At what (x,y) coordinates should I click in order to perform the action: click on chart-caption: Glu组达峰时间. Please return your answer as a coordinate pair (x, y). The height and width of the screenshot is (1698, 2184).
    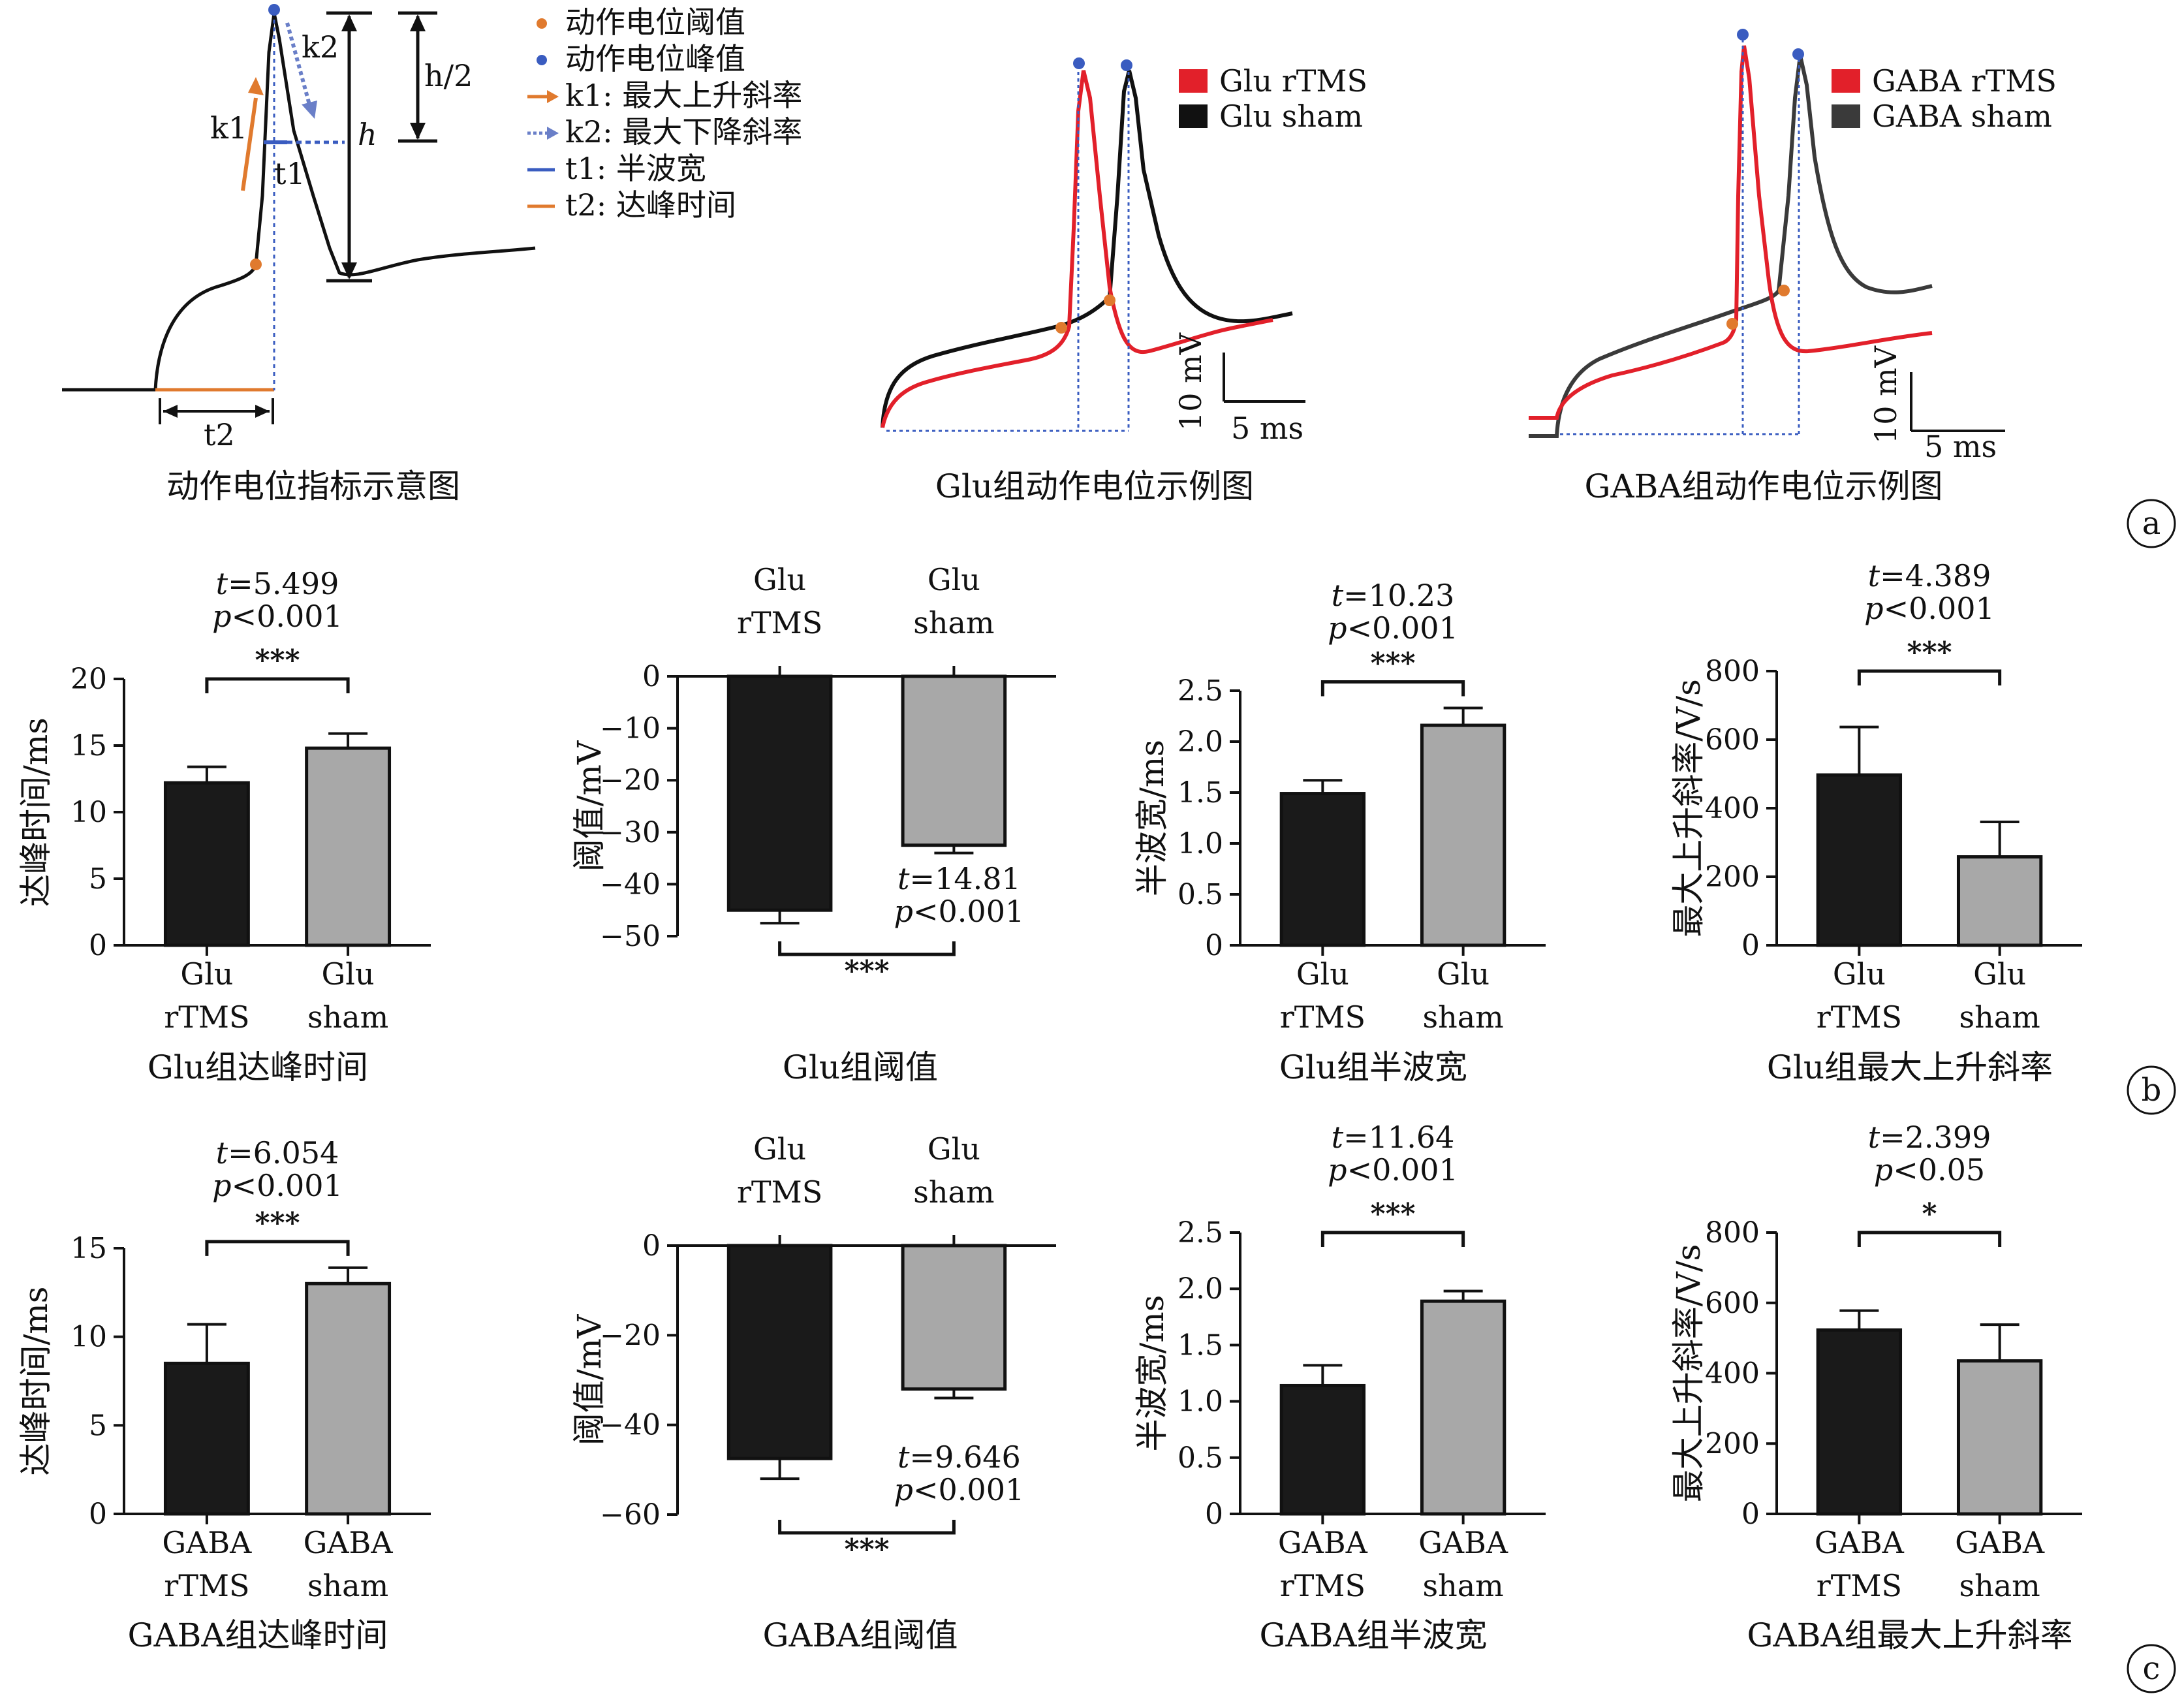
    Looking at the image, I should click on (258, 1067).